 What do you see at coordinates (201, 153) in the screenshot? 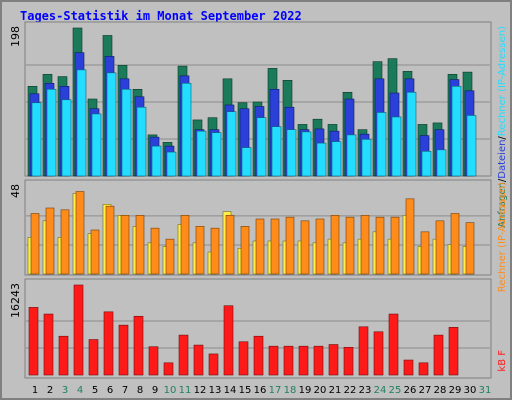
I see `bar-rechner-ip-adressen--day-12` at bounding box center [201, 153].